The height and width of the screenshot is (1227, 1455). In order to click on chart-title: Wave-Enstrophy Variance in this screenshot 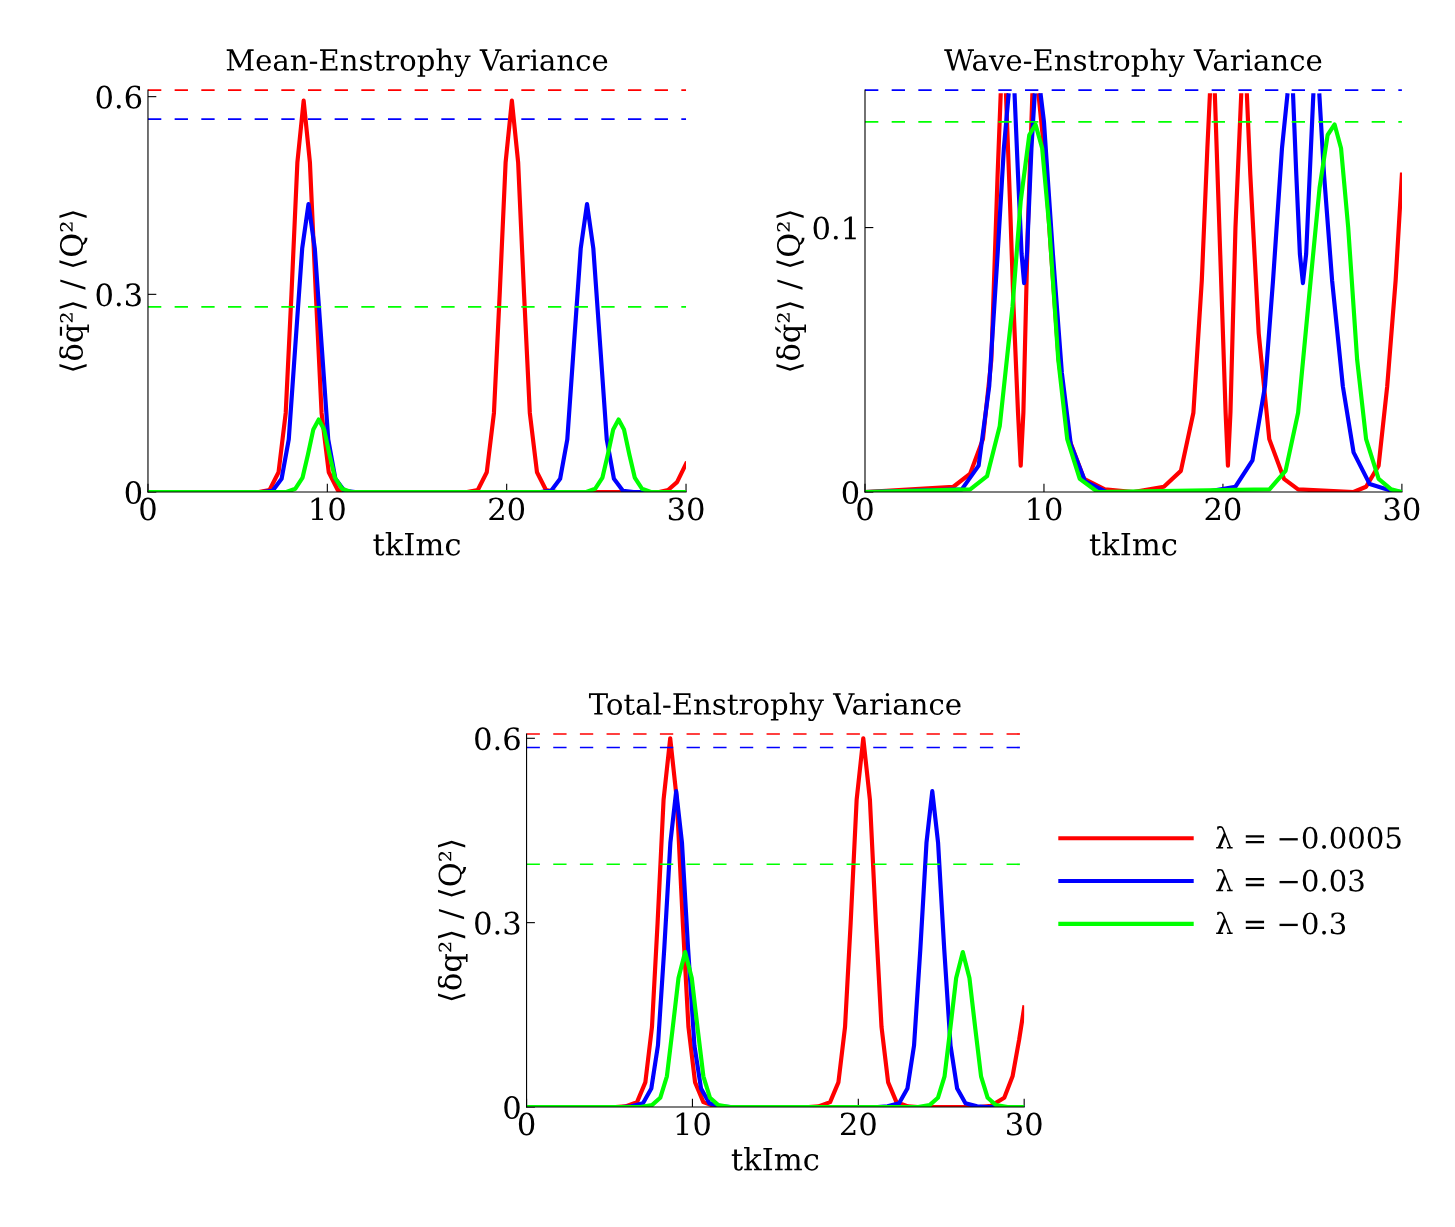, I will do `click(1133, 63)`.